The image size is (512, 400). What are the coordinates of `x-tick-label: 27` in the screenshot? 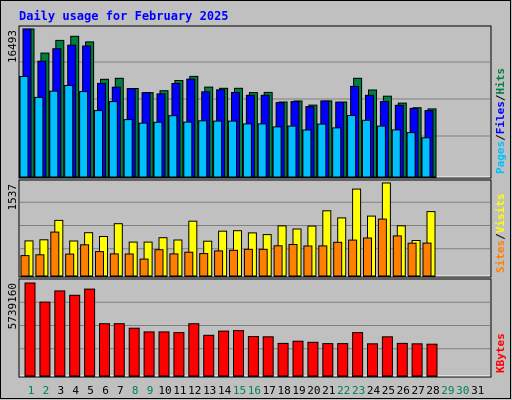 It's located at (417, 390).